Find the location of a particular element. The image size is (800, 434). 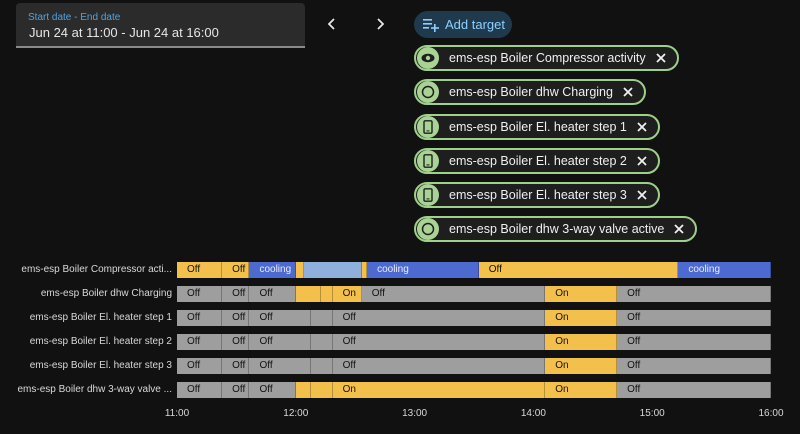

target-chip-compressor-activity: ems-esp Boiler Compressor activity is located at coordinates (546, 58).